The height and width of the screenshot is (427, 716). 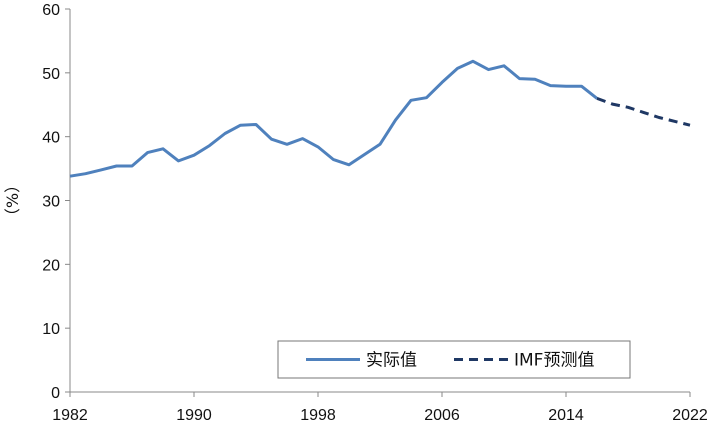 I want to click on legend: 实际值 IMF预测值, so click(x=454, y=359).